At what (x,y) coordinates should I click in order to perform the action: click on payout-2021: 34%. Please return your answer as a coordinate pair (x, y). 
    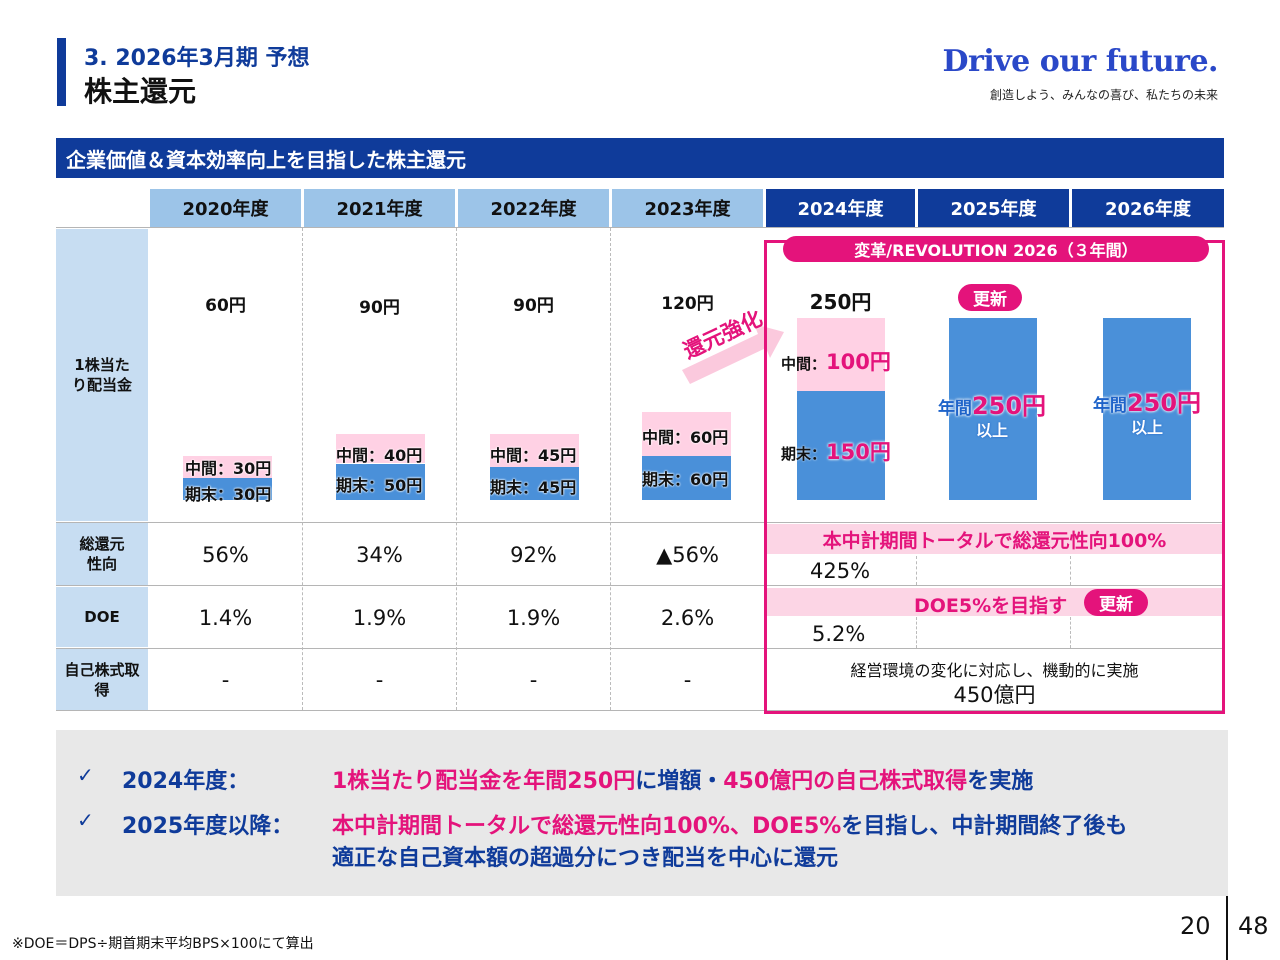
    Looking at the image, I should click on (379, 555).